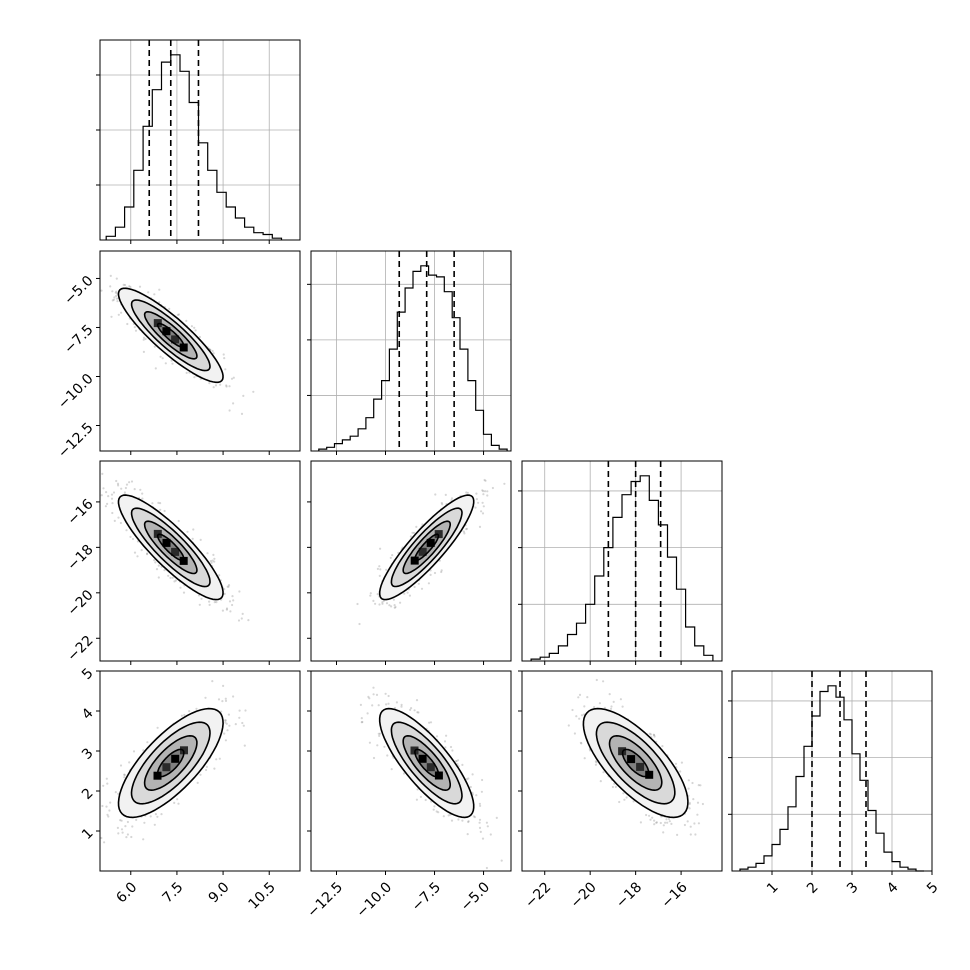 This screenshot has height=970, width=970. I want to click on x-tick-label: 9.0, so click(219, 892).